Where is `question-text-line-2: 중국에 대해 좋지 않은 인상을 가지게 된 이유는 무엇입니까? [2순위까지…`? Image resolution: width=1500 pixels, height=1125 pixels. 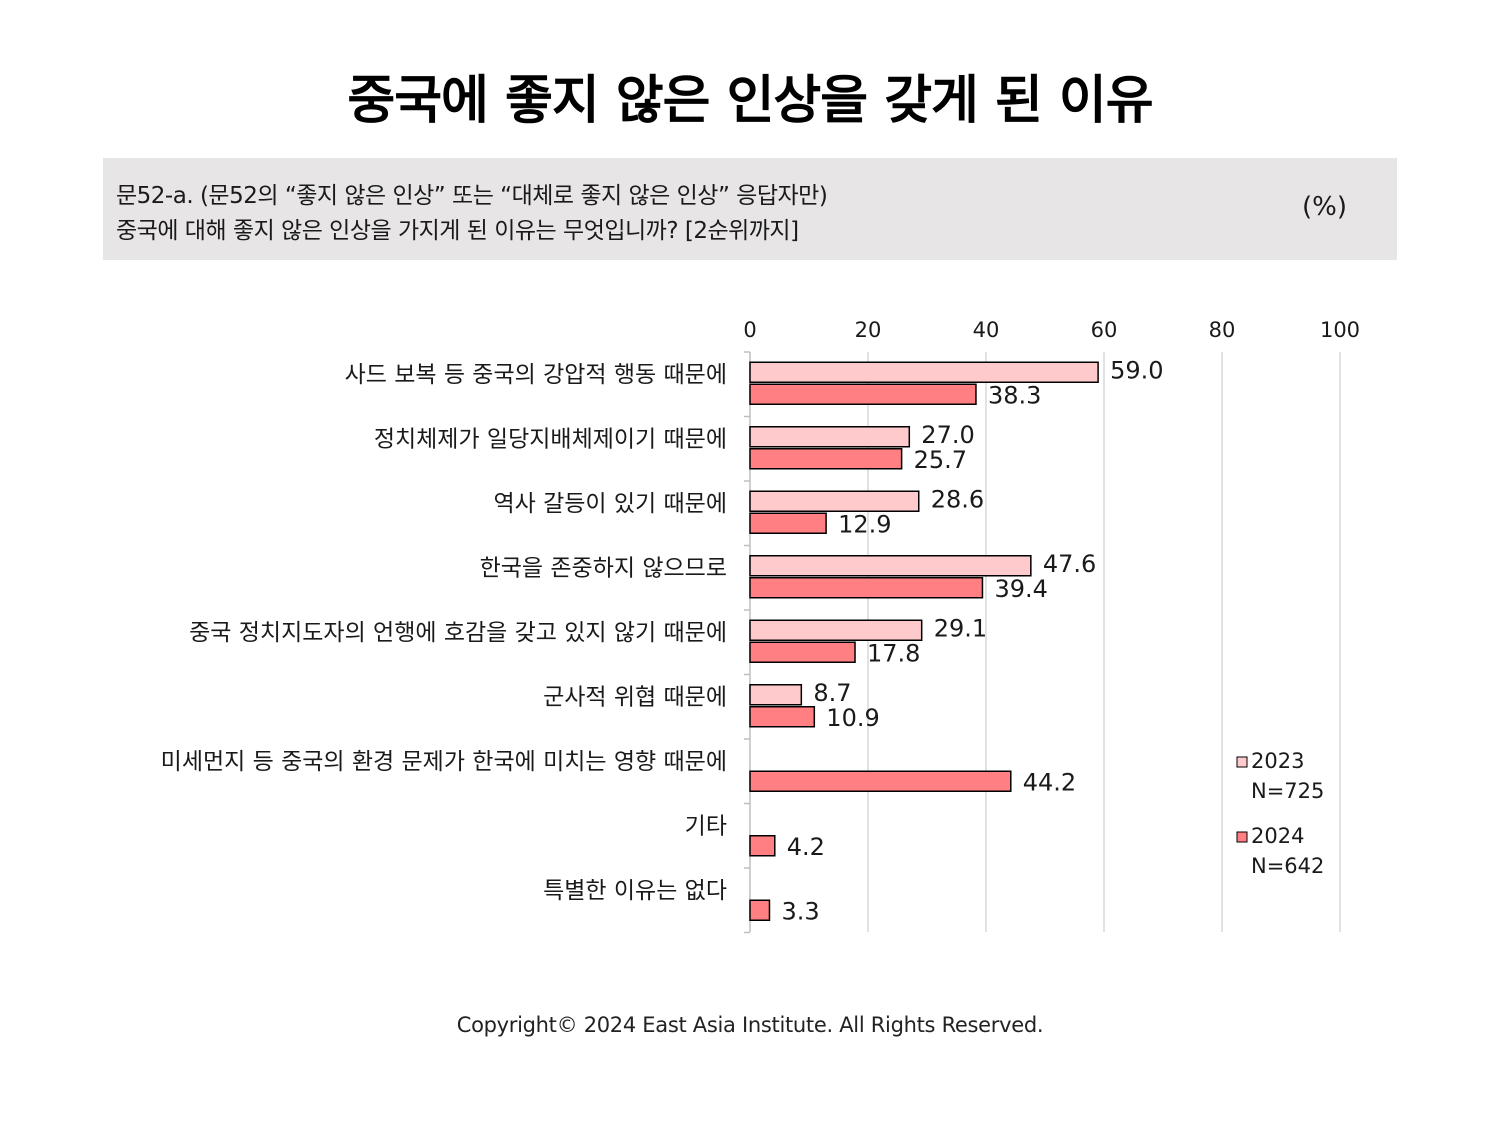
question-text-line-2: 중국에 대해 좋지 않은 인상을 가지게 된 이유는 무엇입니까? [2순위까지… is located at coordinates (457, 231).